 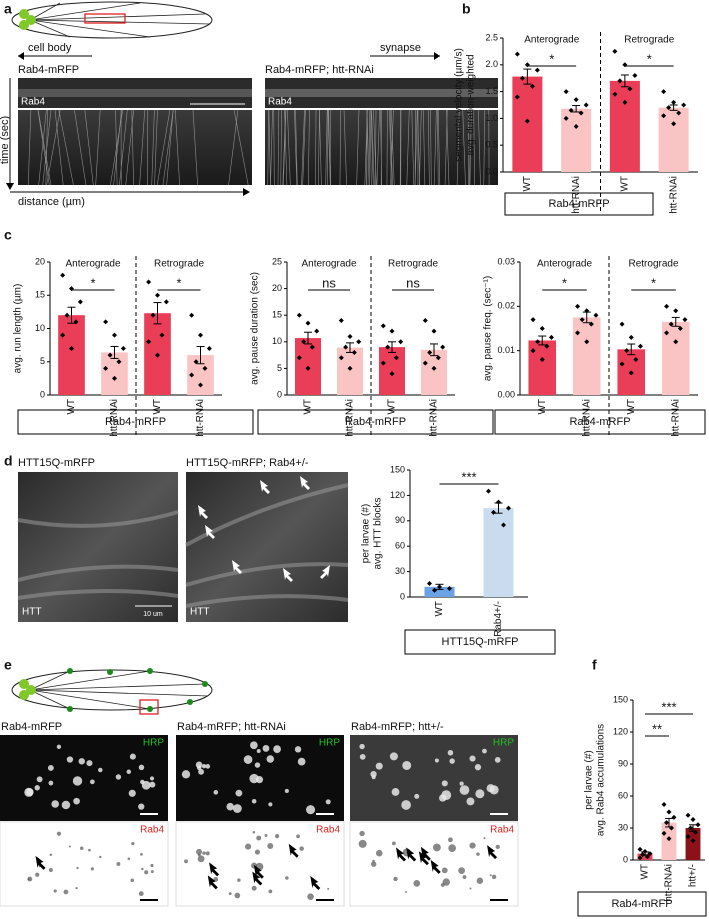 I want to click on axis-label: distance (µm), so click(x=51, y=202).